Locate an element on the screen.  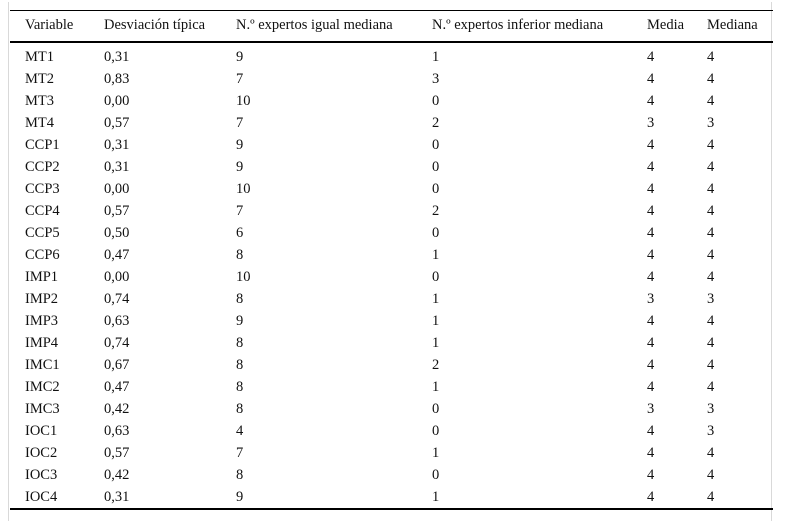
cell-desviacion-tipica: 0,74 is located at coordinates (117, 342).